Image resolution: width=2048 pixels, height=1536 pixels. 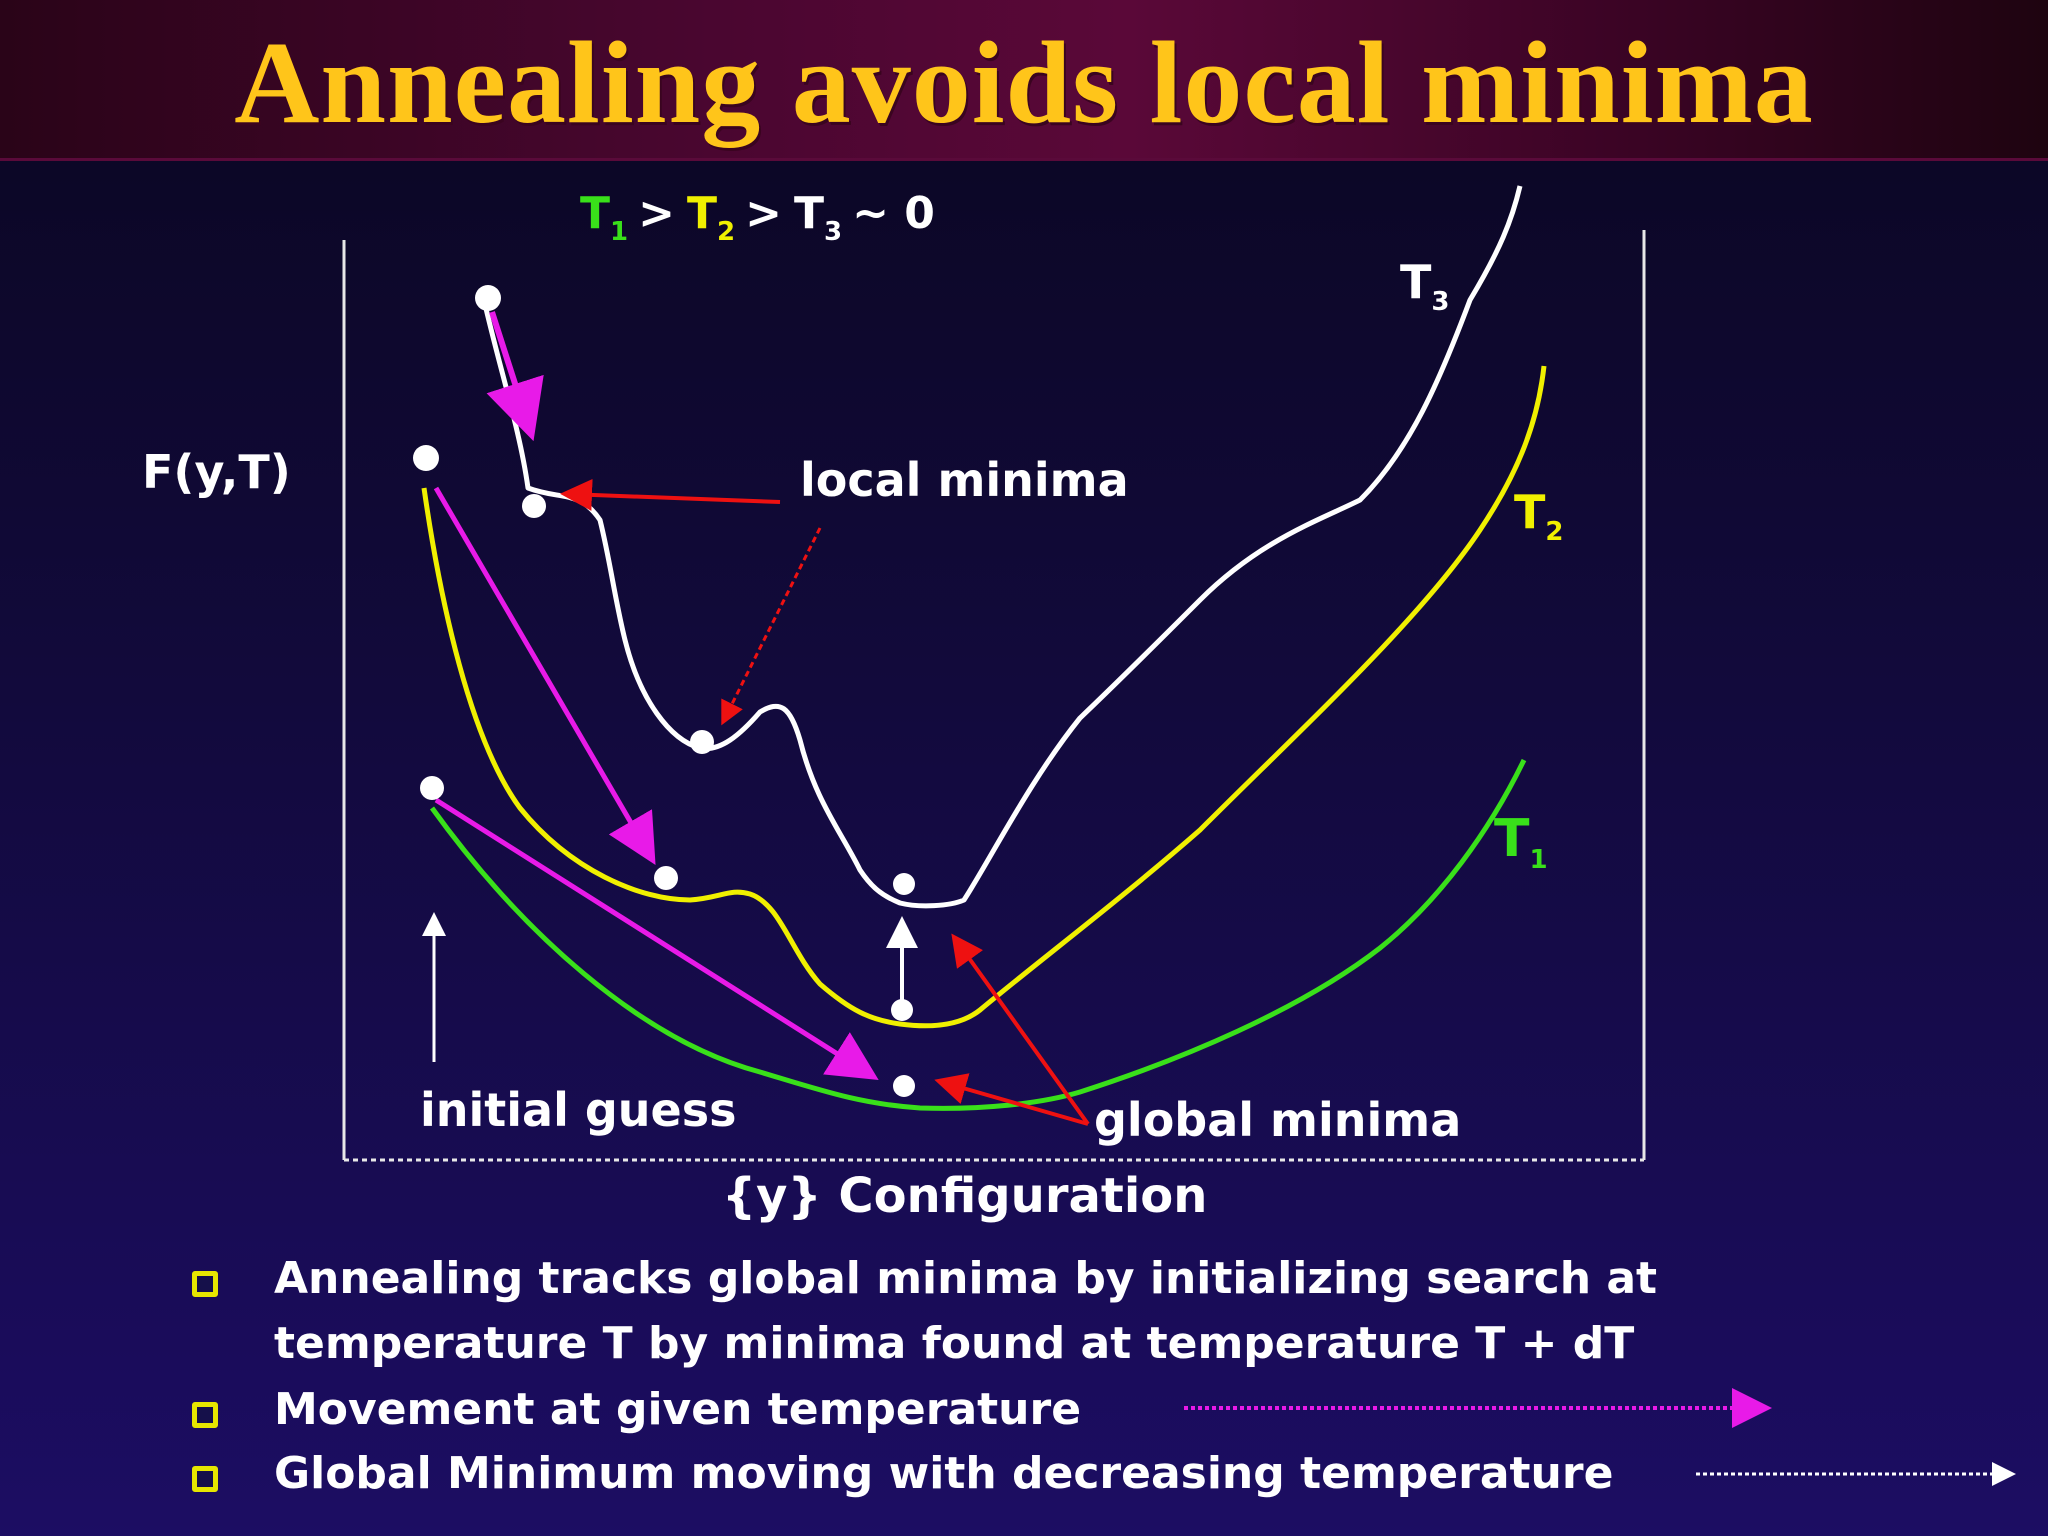 What do you see at coordinates (544, 675) in the screenshot?
I see `movement-arrow-t2` at bounding box center [544, 675].